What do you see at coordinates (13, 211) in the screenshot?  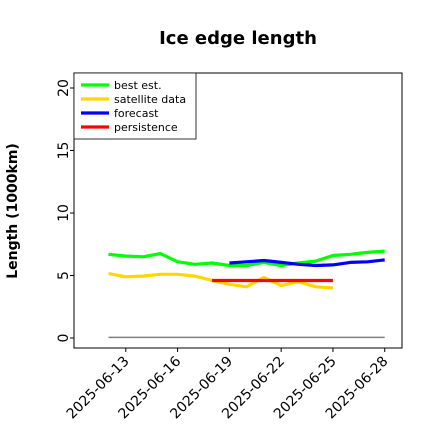 I see `y-axis-label: Length (1000km)` at bounding box center [13, 211].